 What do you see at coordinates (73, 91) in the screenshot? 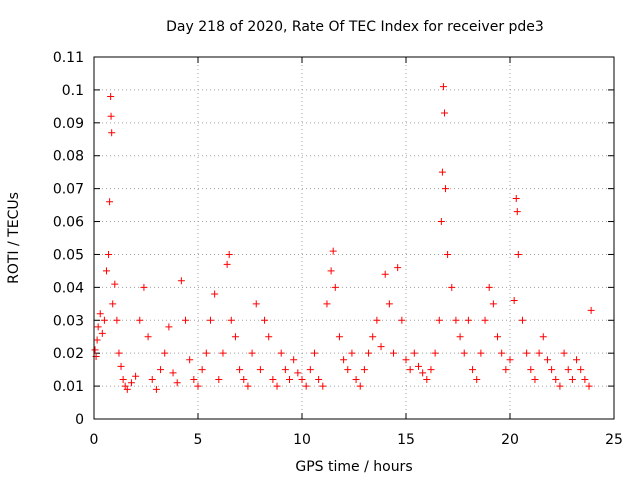
I see `y-tick-label: 0.1` at bounding box center [73, 91].